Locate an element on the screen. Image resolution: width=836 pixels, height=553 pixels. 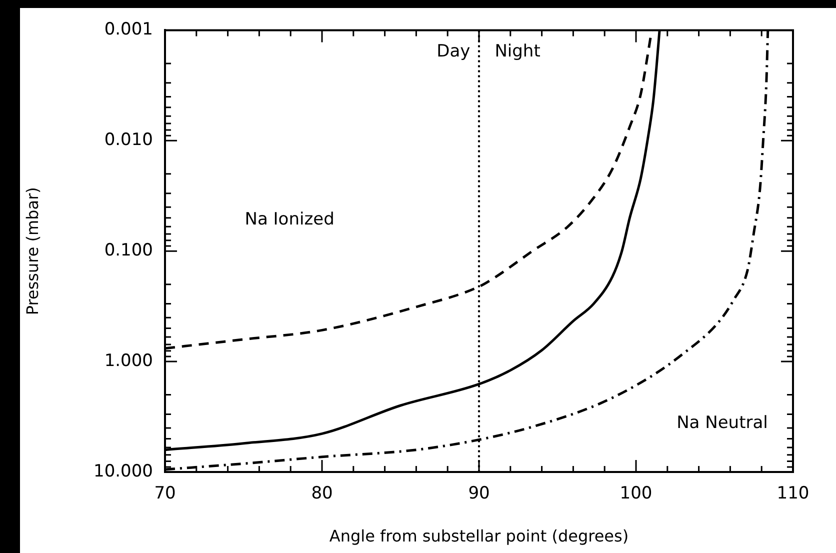
y-tick-label: 0.001 is located at coordinates (128, 30).